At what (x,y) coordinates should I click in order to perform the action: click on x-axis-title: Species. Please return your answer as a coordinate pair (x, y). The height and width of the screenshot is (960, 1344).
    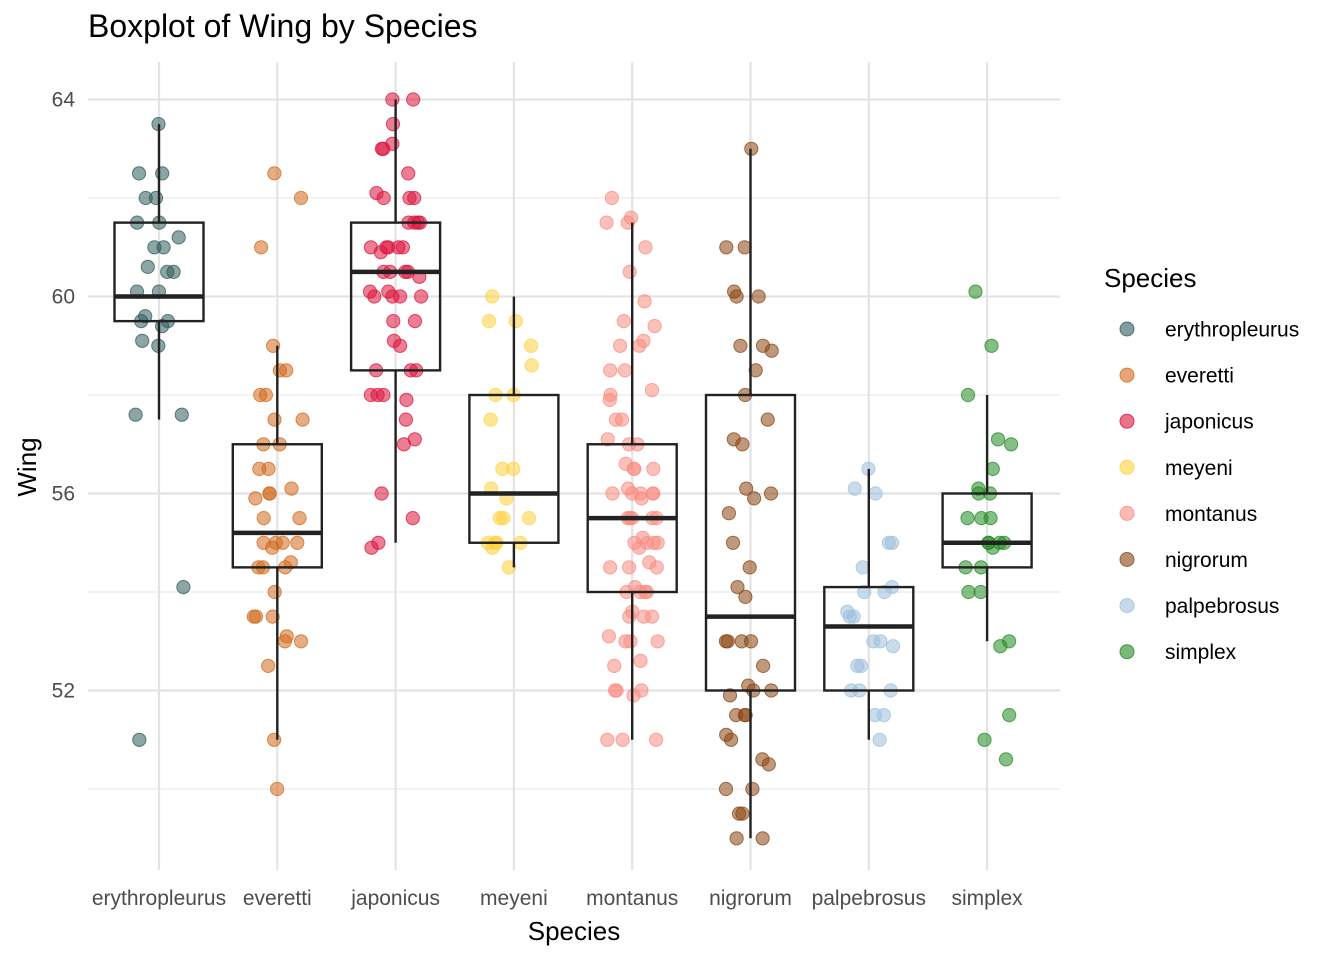
    Looking at the image, I should click on (574, 931).